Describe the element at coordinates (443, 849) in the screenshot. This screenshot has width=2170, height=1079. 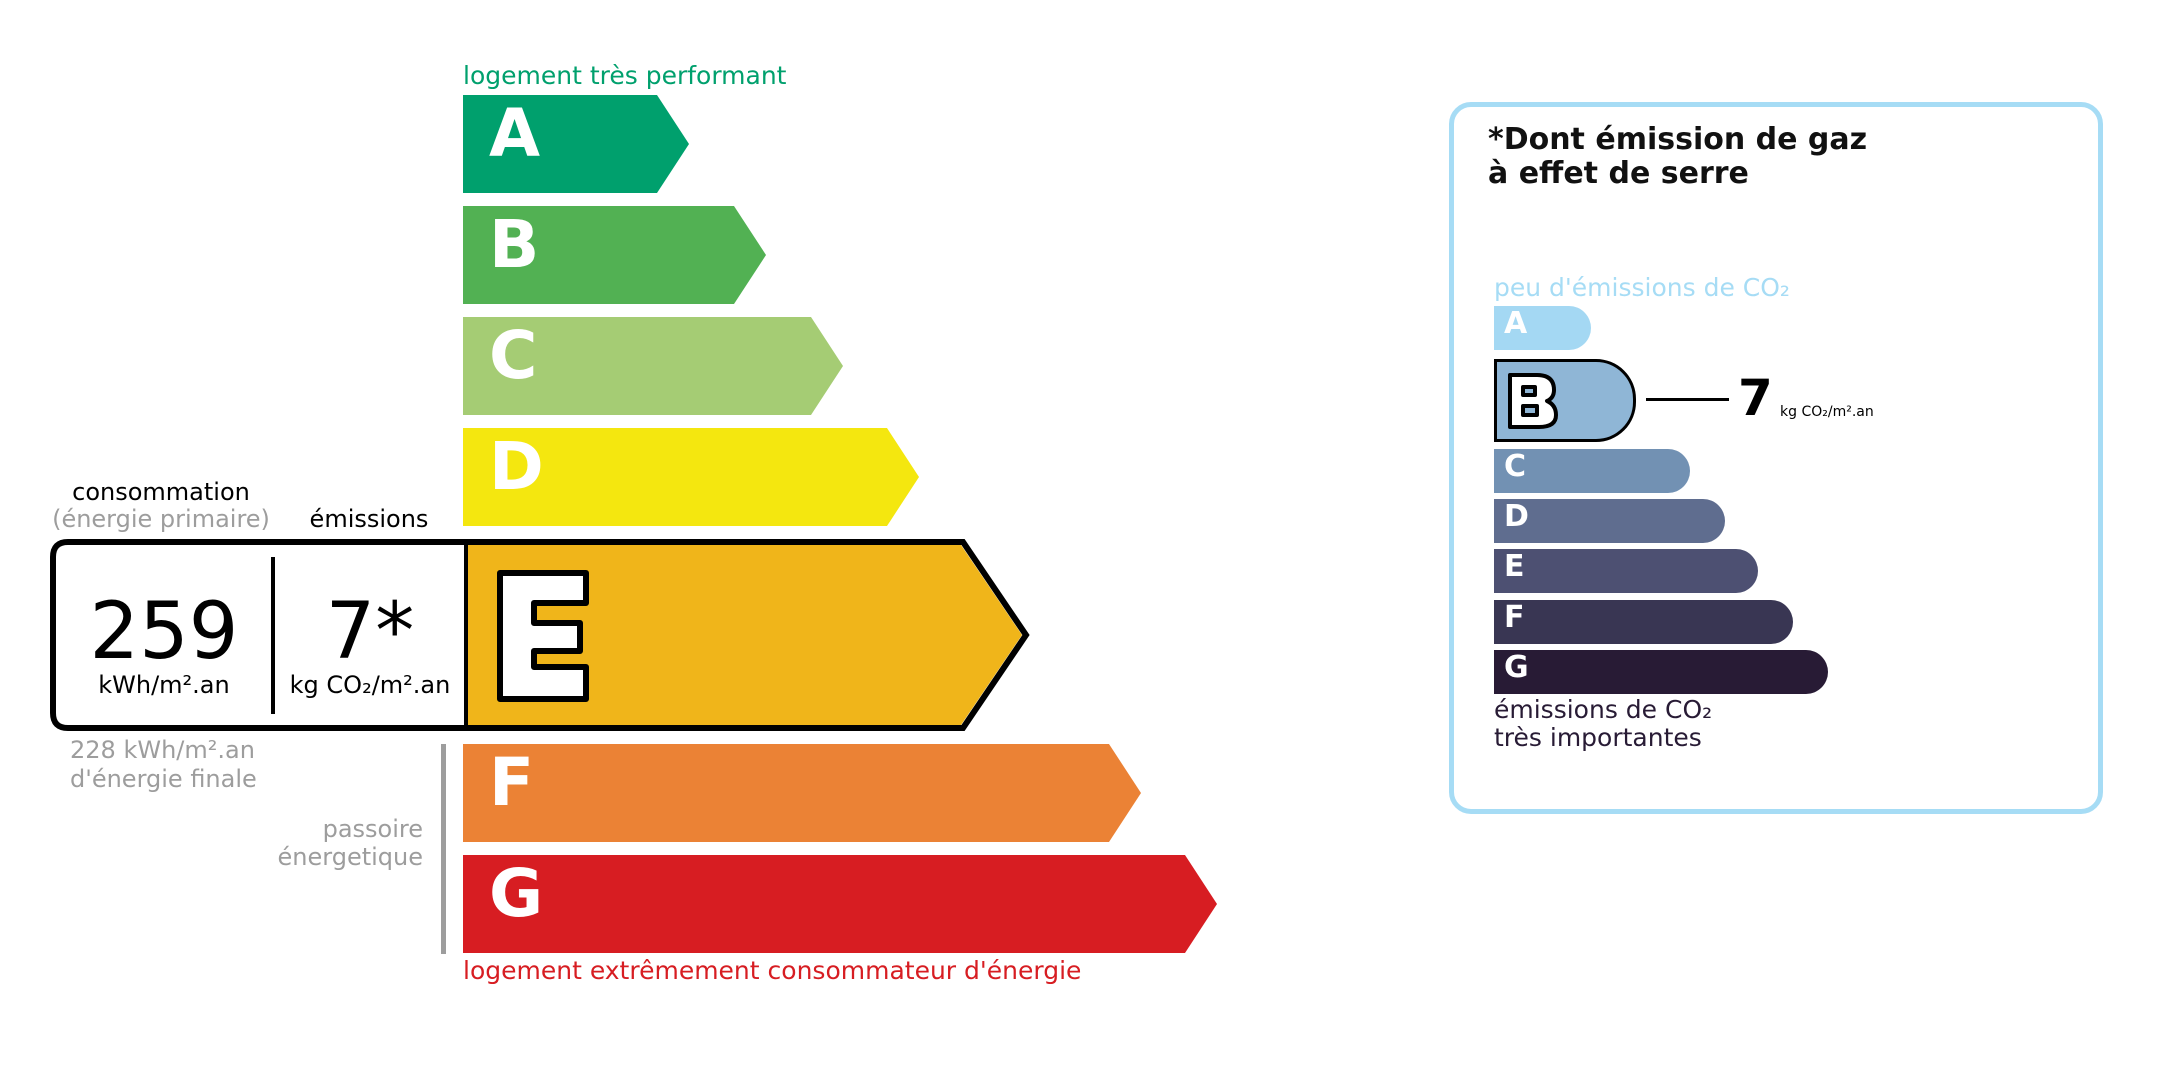
I see `passoire-divider` at that location.